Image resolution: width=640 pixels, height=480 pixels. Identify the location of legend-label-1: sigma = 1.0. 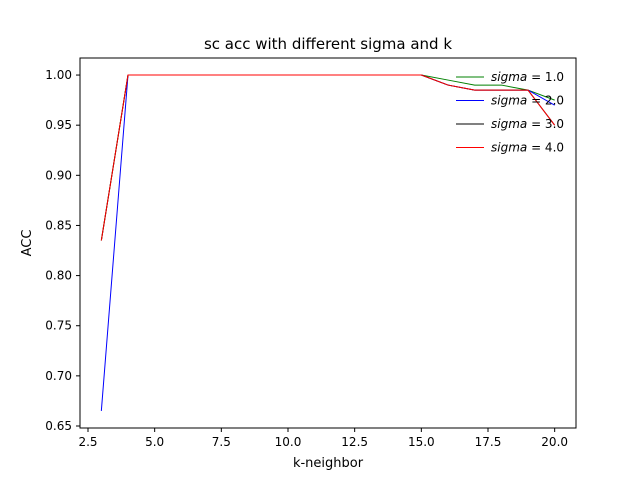
(527, 77).